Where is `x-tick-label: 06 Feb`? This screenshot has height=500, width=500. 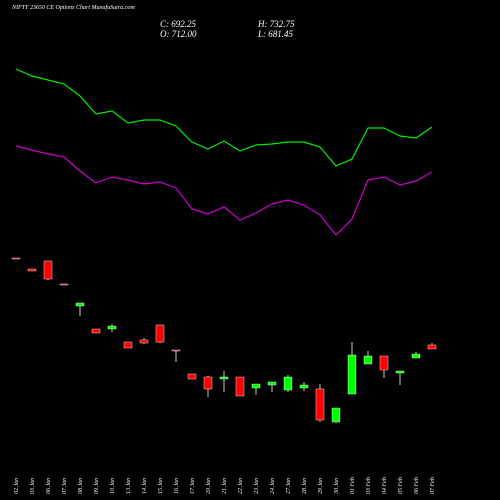 x-tick-label: 06 Feb is located at coordinates (417, 485).